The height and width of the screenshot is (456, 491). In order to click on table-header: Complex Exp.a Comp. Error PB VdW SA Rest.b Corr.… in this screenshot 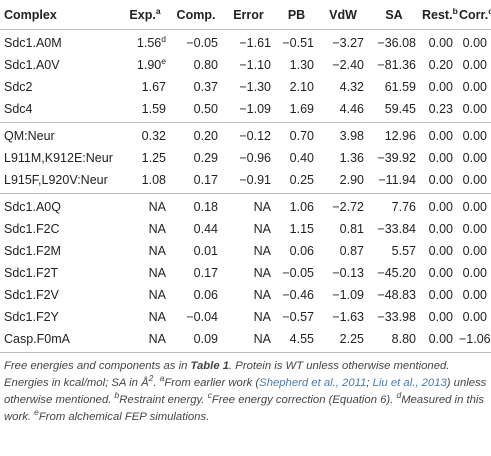, I will do `click(245, 15)`.